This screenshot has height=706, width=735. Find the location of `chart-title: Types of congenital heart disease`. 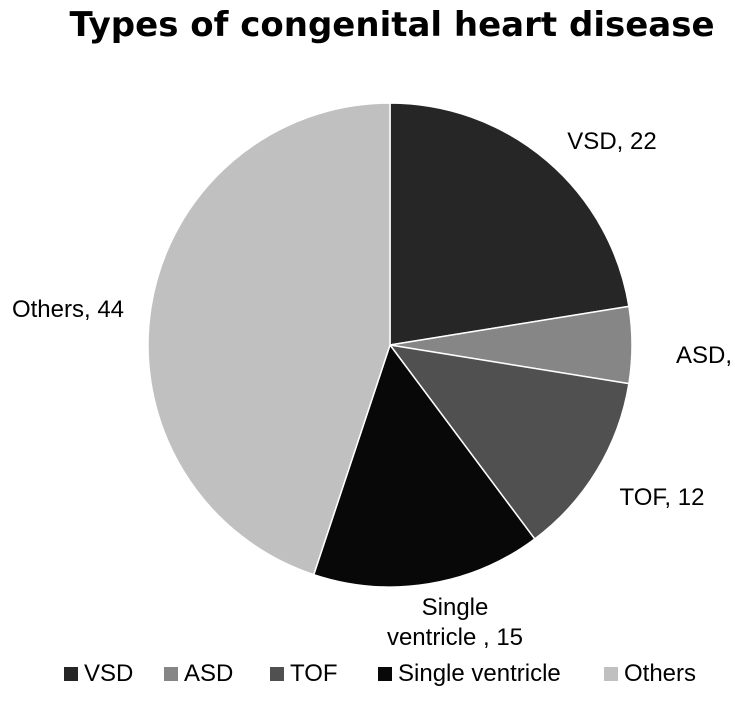

chart-title: Types of congenital heart disease is located at coordinates (391, 25).